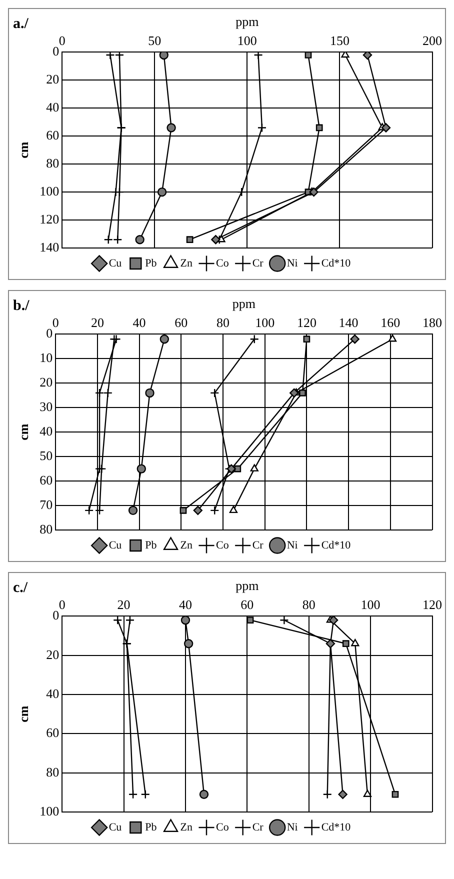 The width and height of the screenshot is (454, 879). Describe the element at coordinates (50, 246) in the screenshot. I see `y-tick-label: 140` at that location.